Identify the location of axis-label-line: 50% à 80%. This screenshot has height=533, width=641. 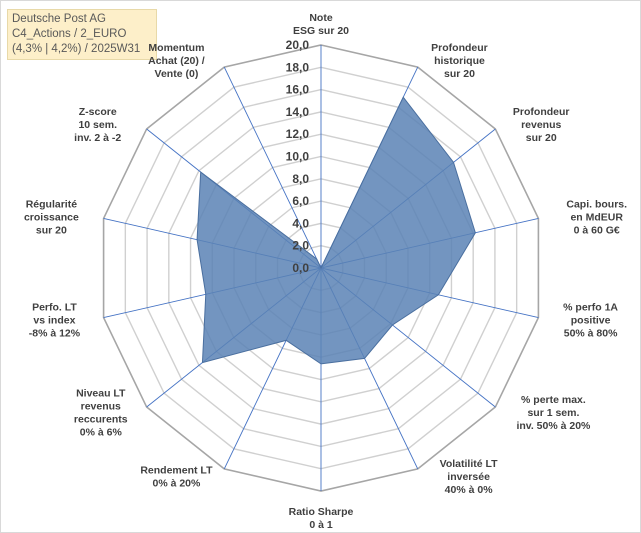
(591, 333).